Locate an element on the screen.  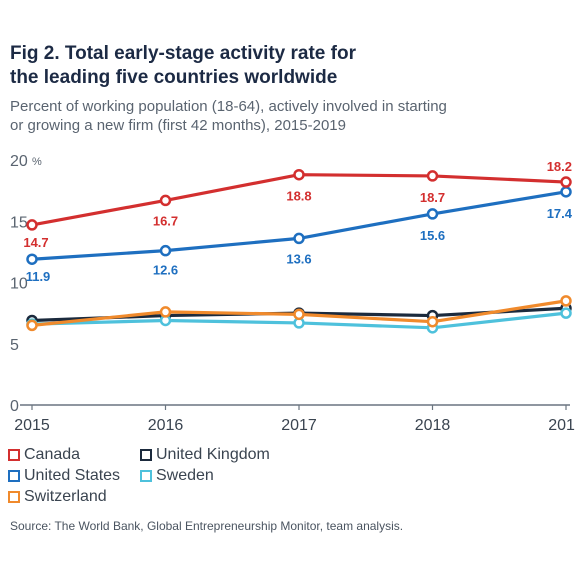
y-tick-label: 20 is located at coordinates (19, 161).